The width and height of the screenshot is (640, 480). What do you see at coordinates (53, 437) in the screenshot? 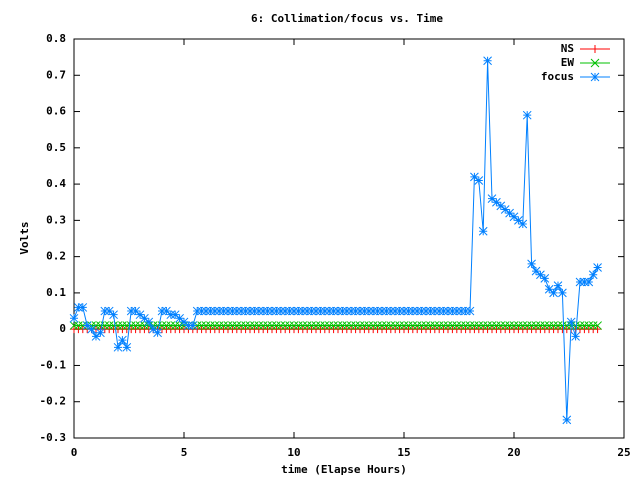
I see `y-tick-label: -0.3` at bounding box center [53, 437].